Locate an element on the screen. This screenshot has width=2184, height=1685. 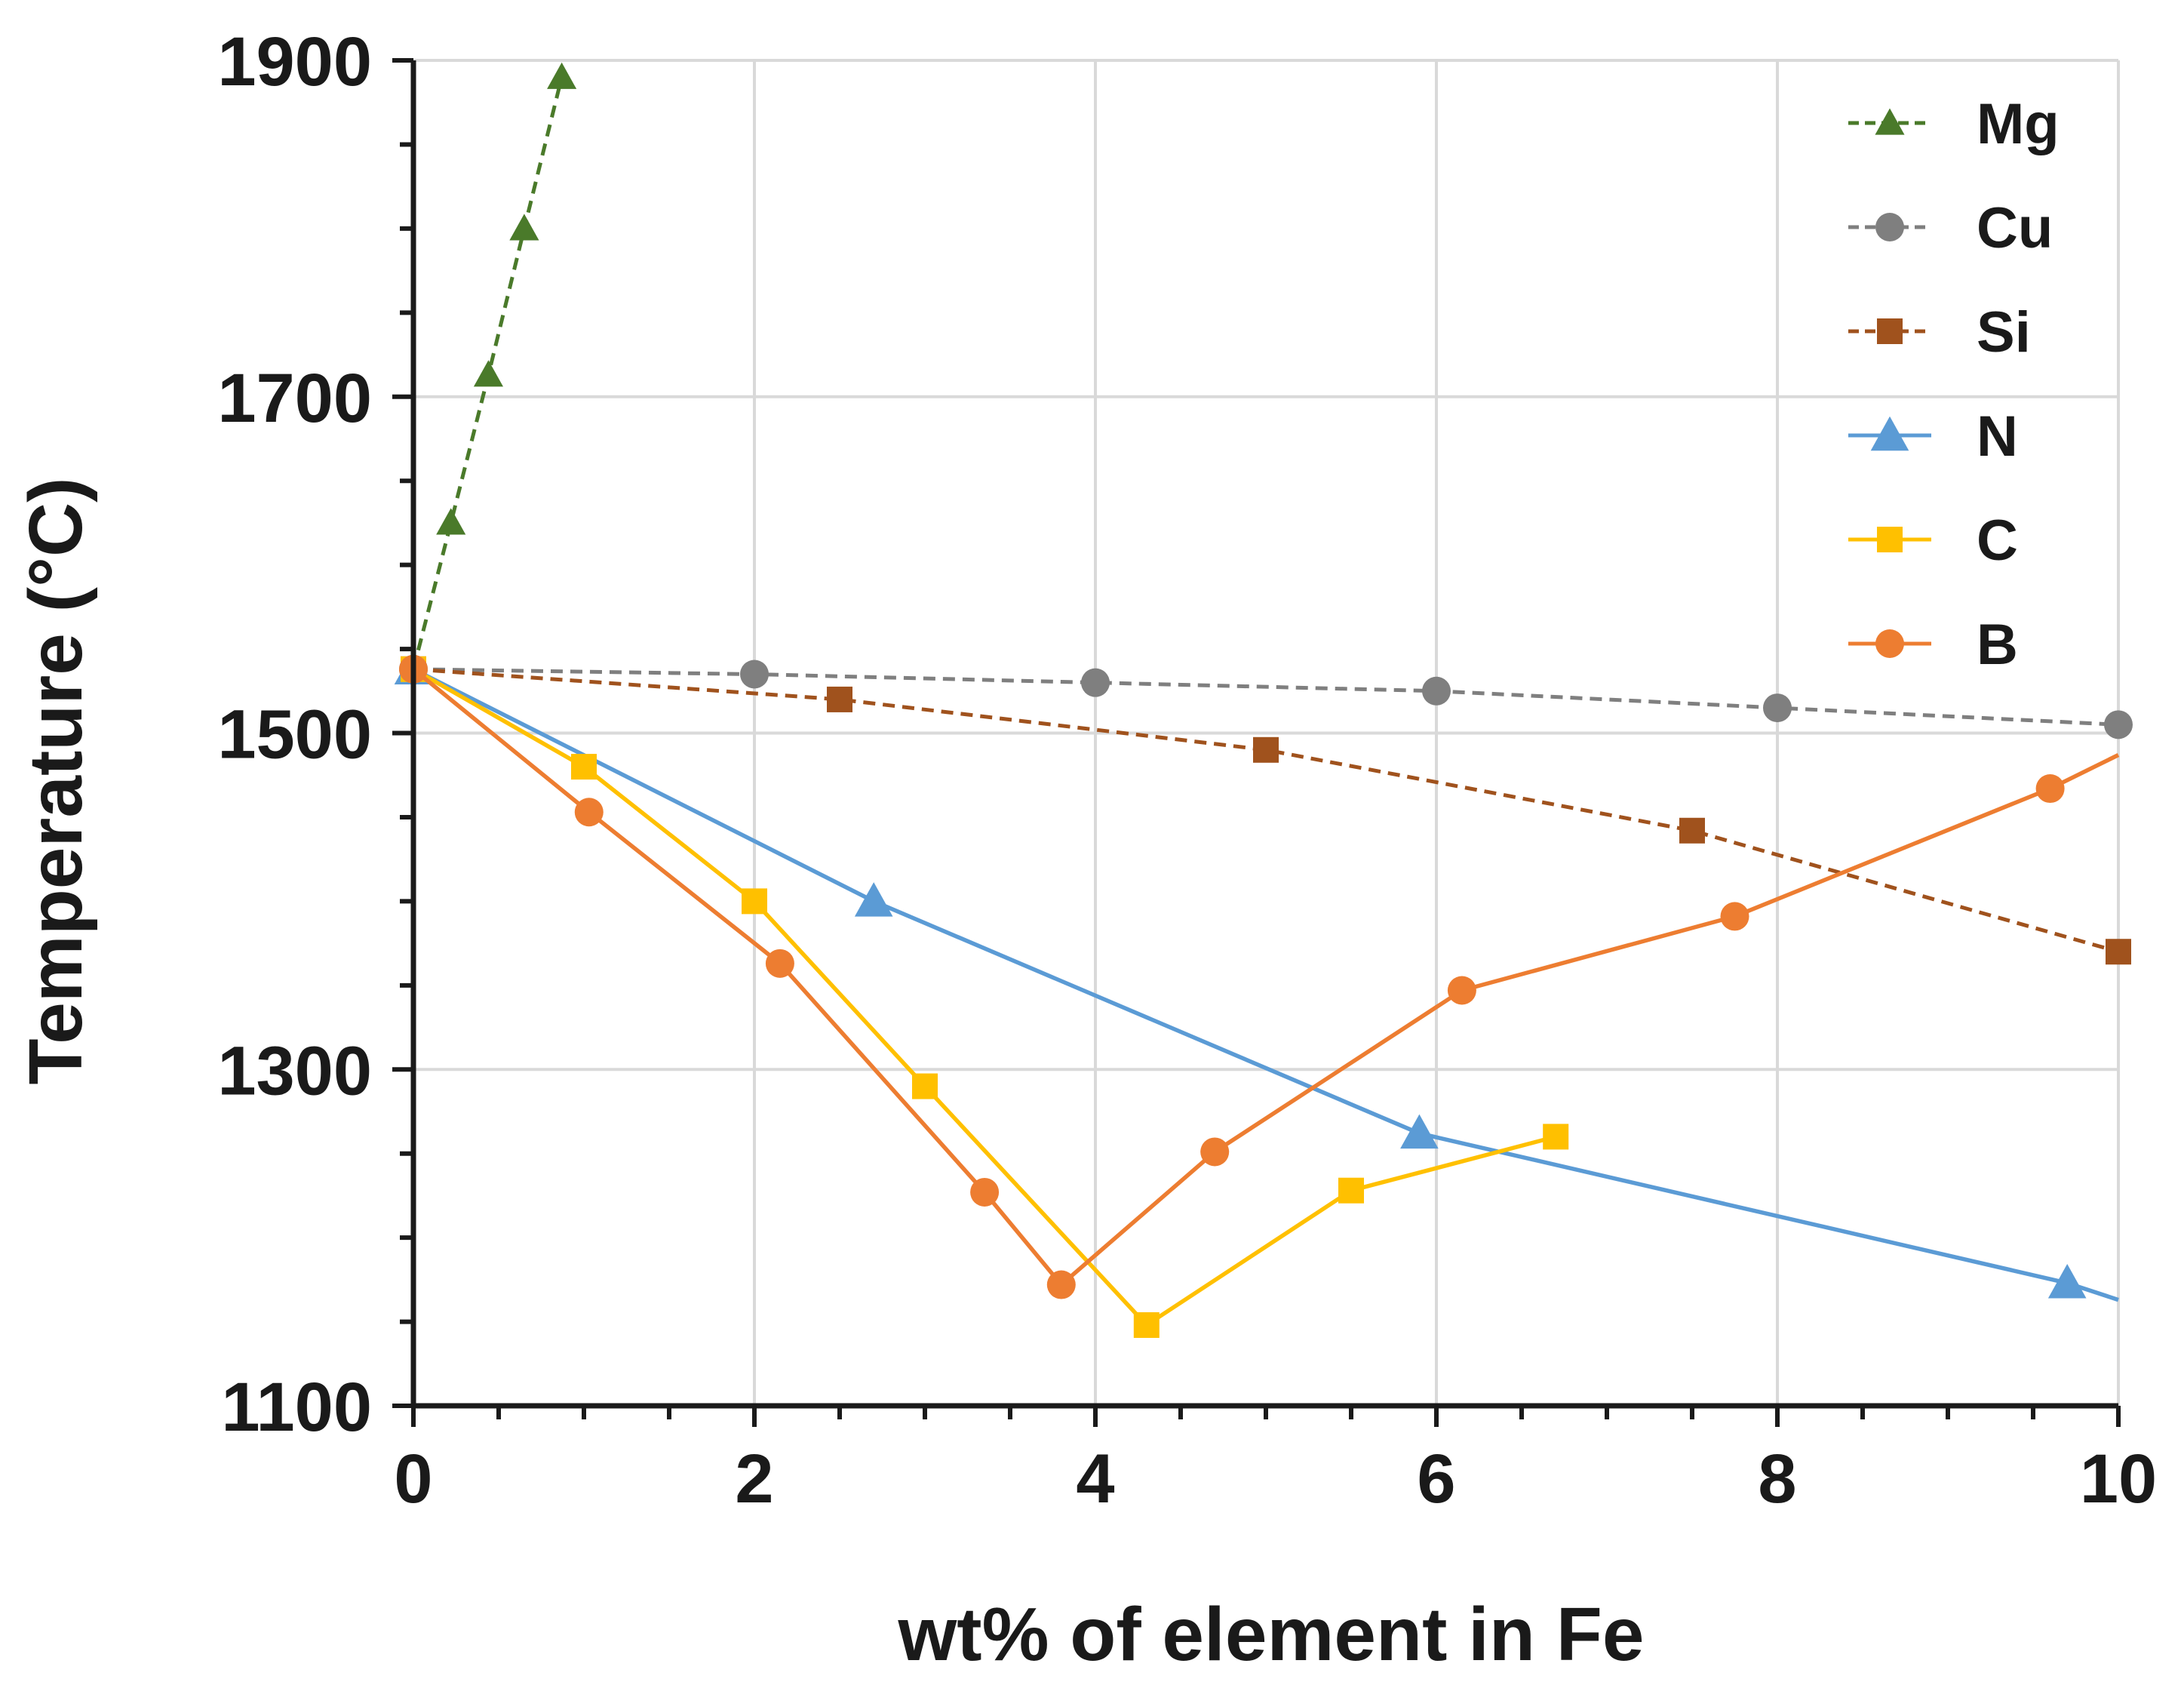
legend: Mg Cu Si NCB is located at coordinates (1954, 384).